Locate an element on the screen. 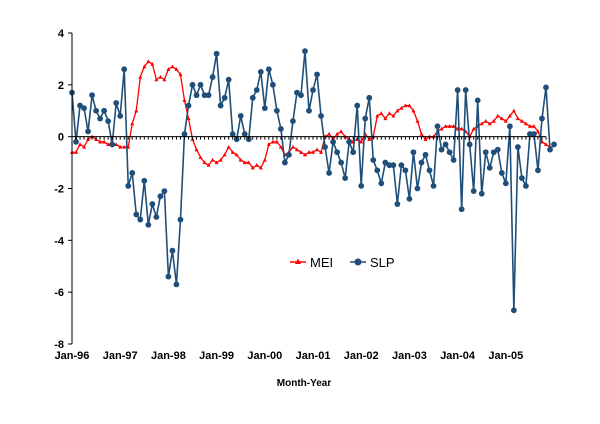 The image size is (600, 424). x-tick-label: Jan-98 is located at coordinates (168, 356).